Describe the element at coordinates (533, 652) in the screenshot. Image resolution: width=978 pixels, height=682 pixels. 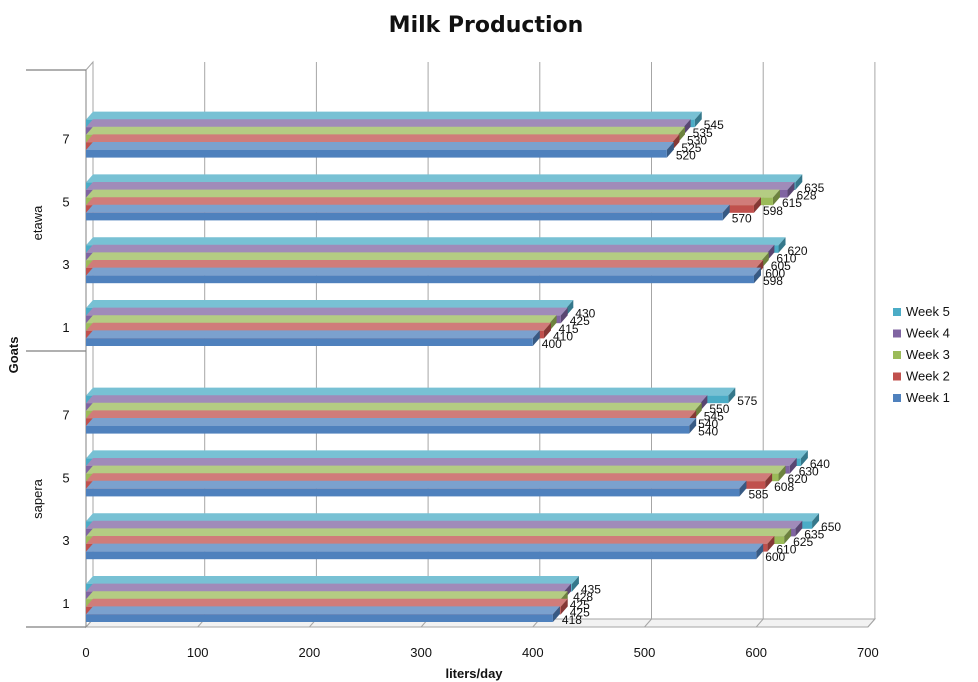
I see `x-tick-label: 400` at that location.